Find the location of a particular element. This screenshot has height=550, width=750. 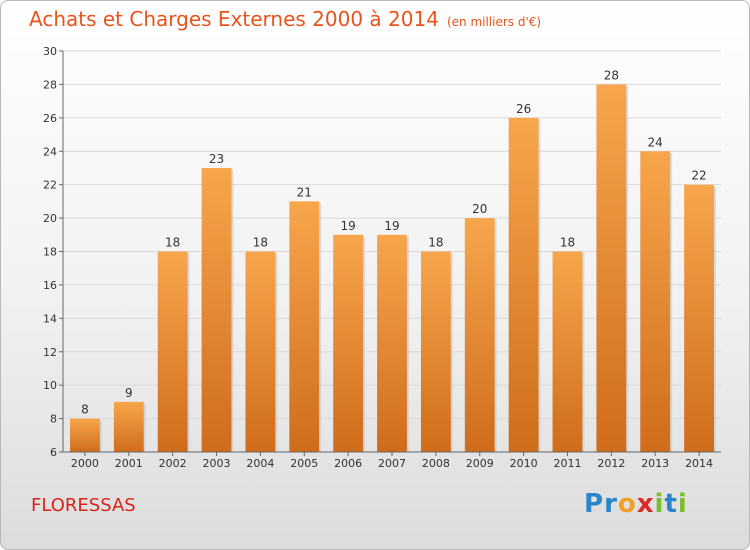

data-label-2007: 19 is located at coordinates (391, 226).